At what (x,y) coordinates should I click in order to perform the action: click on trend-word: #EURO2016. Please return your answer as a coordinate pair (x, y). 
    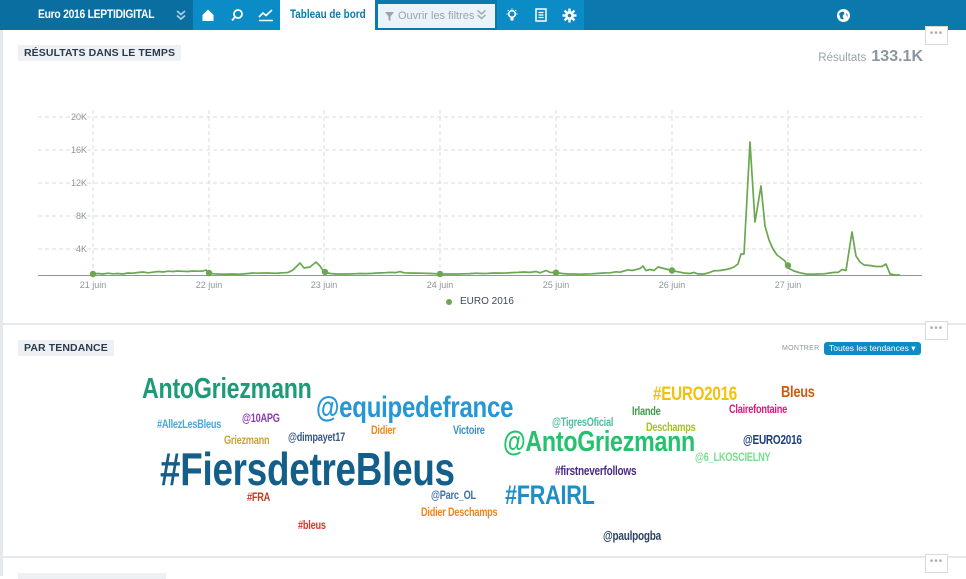
    Looking at the image, I should click on (695, 394).